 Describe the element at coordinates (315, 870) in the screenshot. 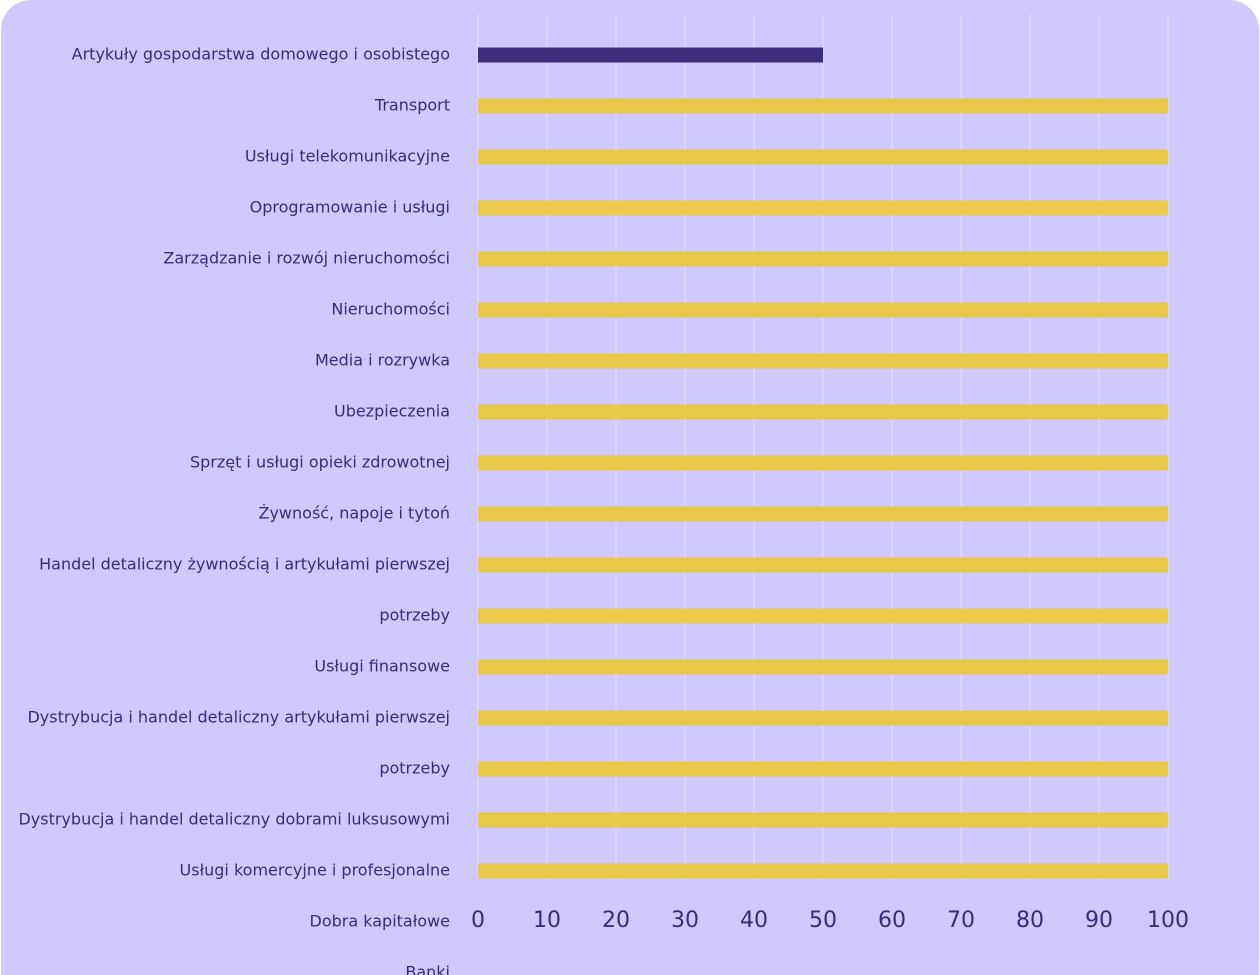

I see `y-tick-label: Usługi komercyjne i profesjonalne` at that location.